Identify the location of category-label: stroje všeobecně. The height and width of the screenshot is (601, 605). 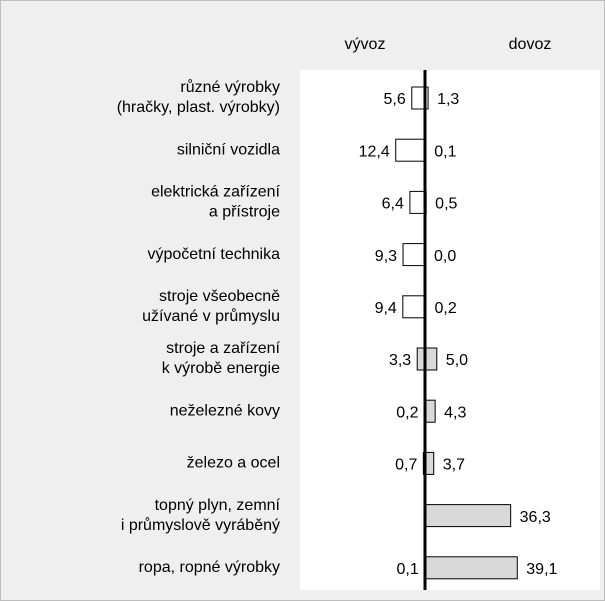
(219, 296).